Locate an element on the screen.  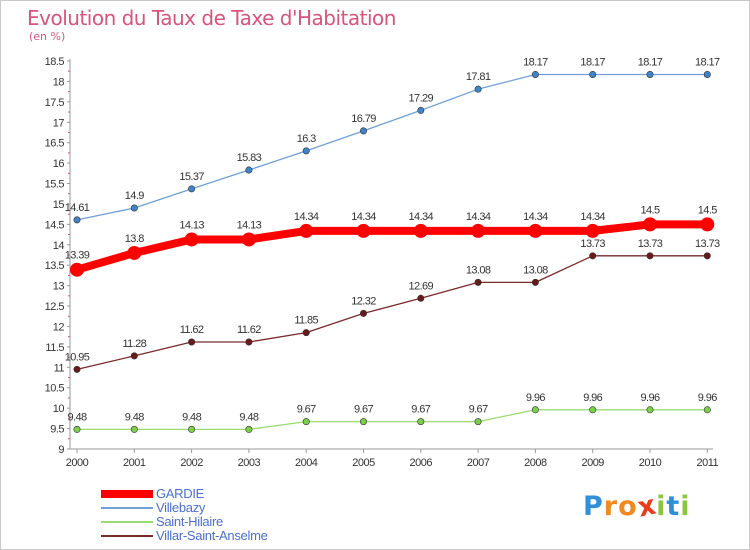
proxiti-logo: Proxiti is located at coordinates (637, 506).